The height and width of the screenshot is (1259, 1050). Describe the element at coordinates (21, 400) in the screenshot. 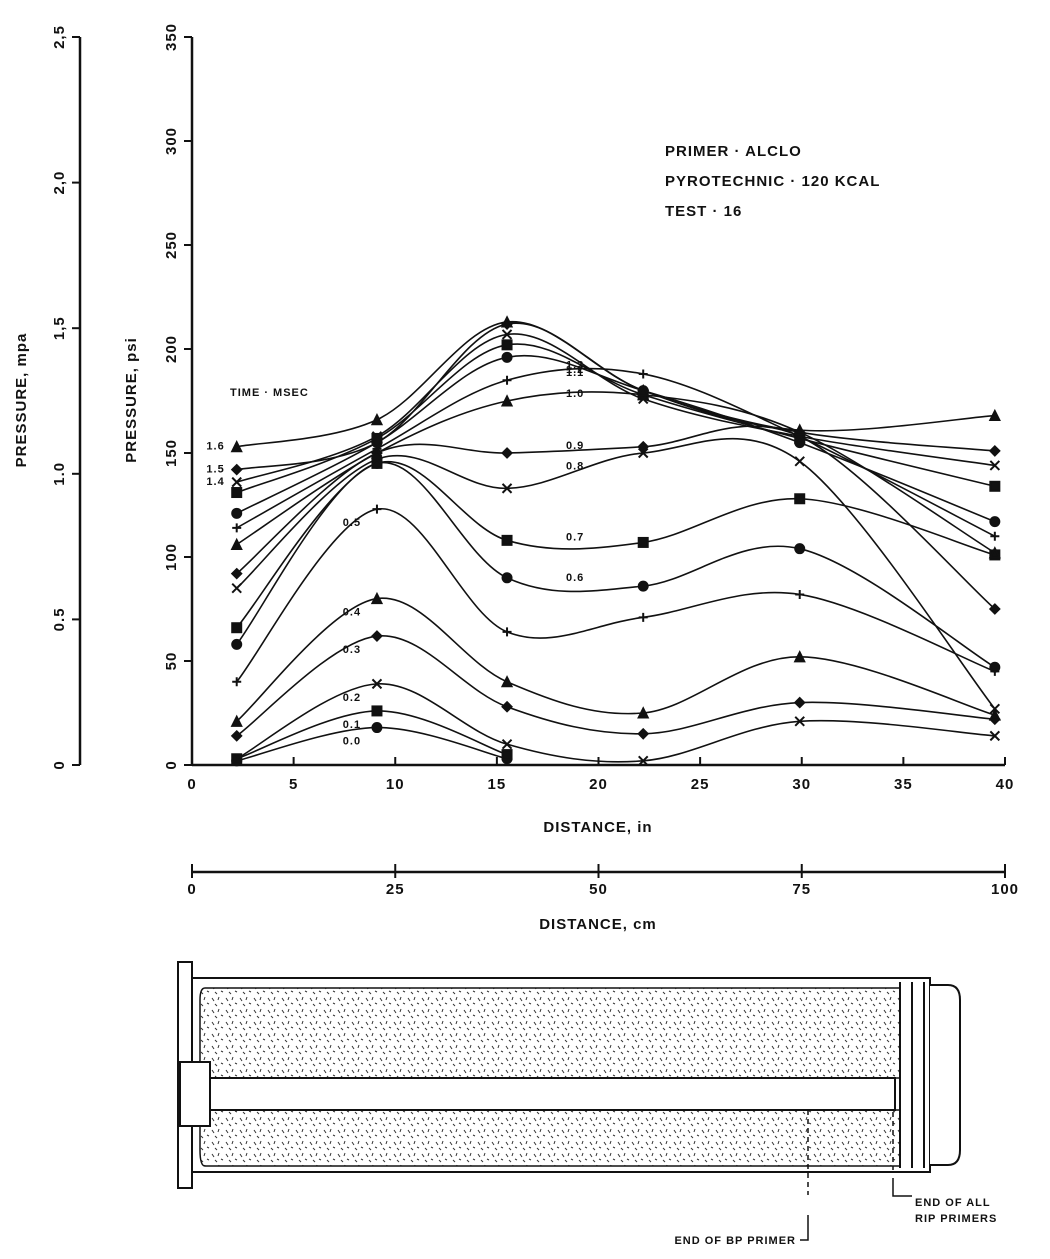

I see `y2-axis-label: PRESSURE, mpa` at that location.